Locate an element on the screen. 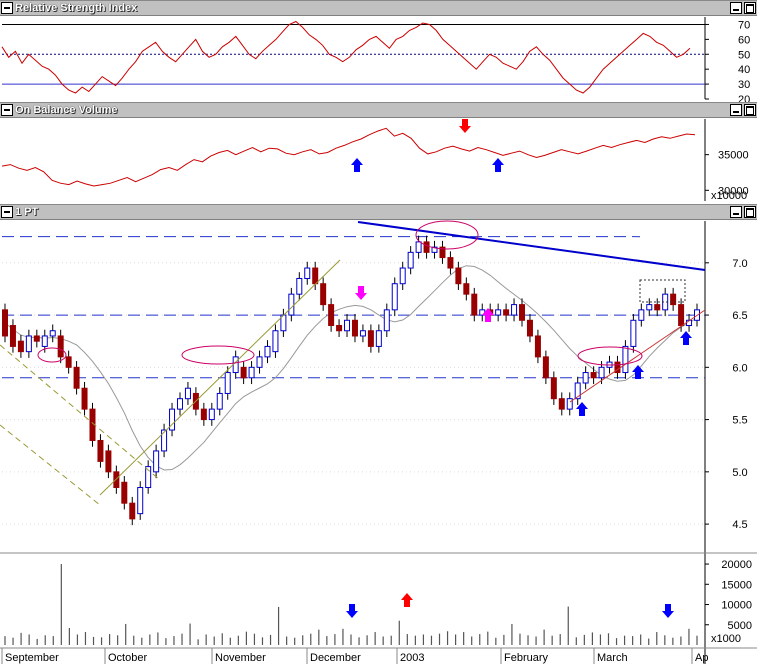 Image resolution: width=757 pixels, height=664 pixels. rsi-panel-menu-icon is located at coordinates (7, 8).